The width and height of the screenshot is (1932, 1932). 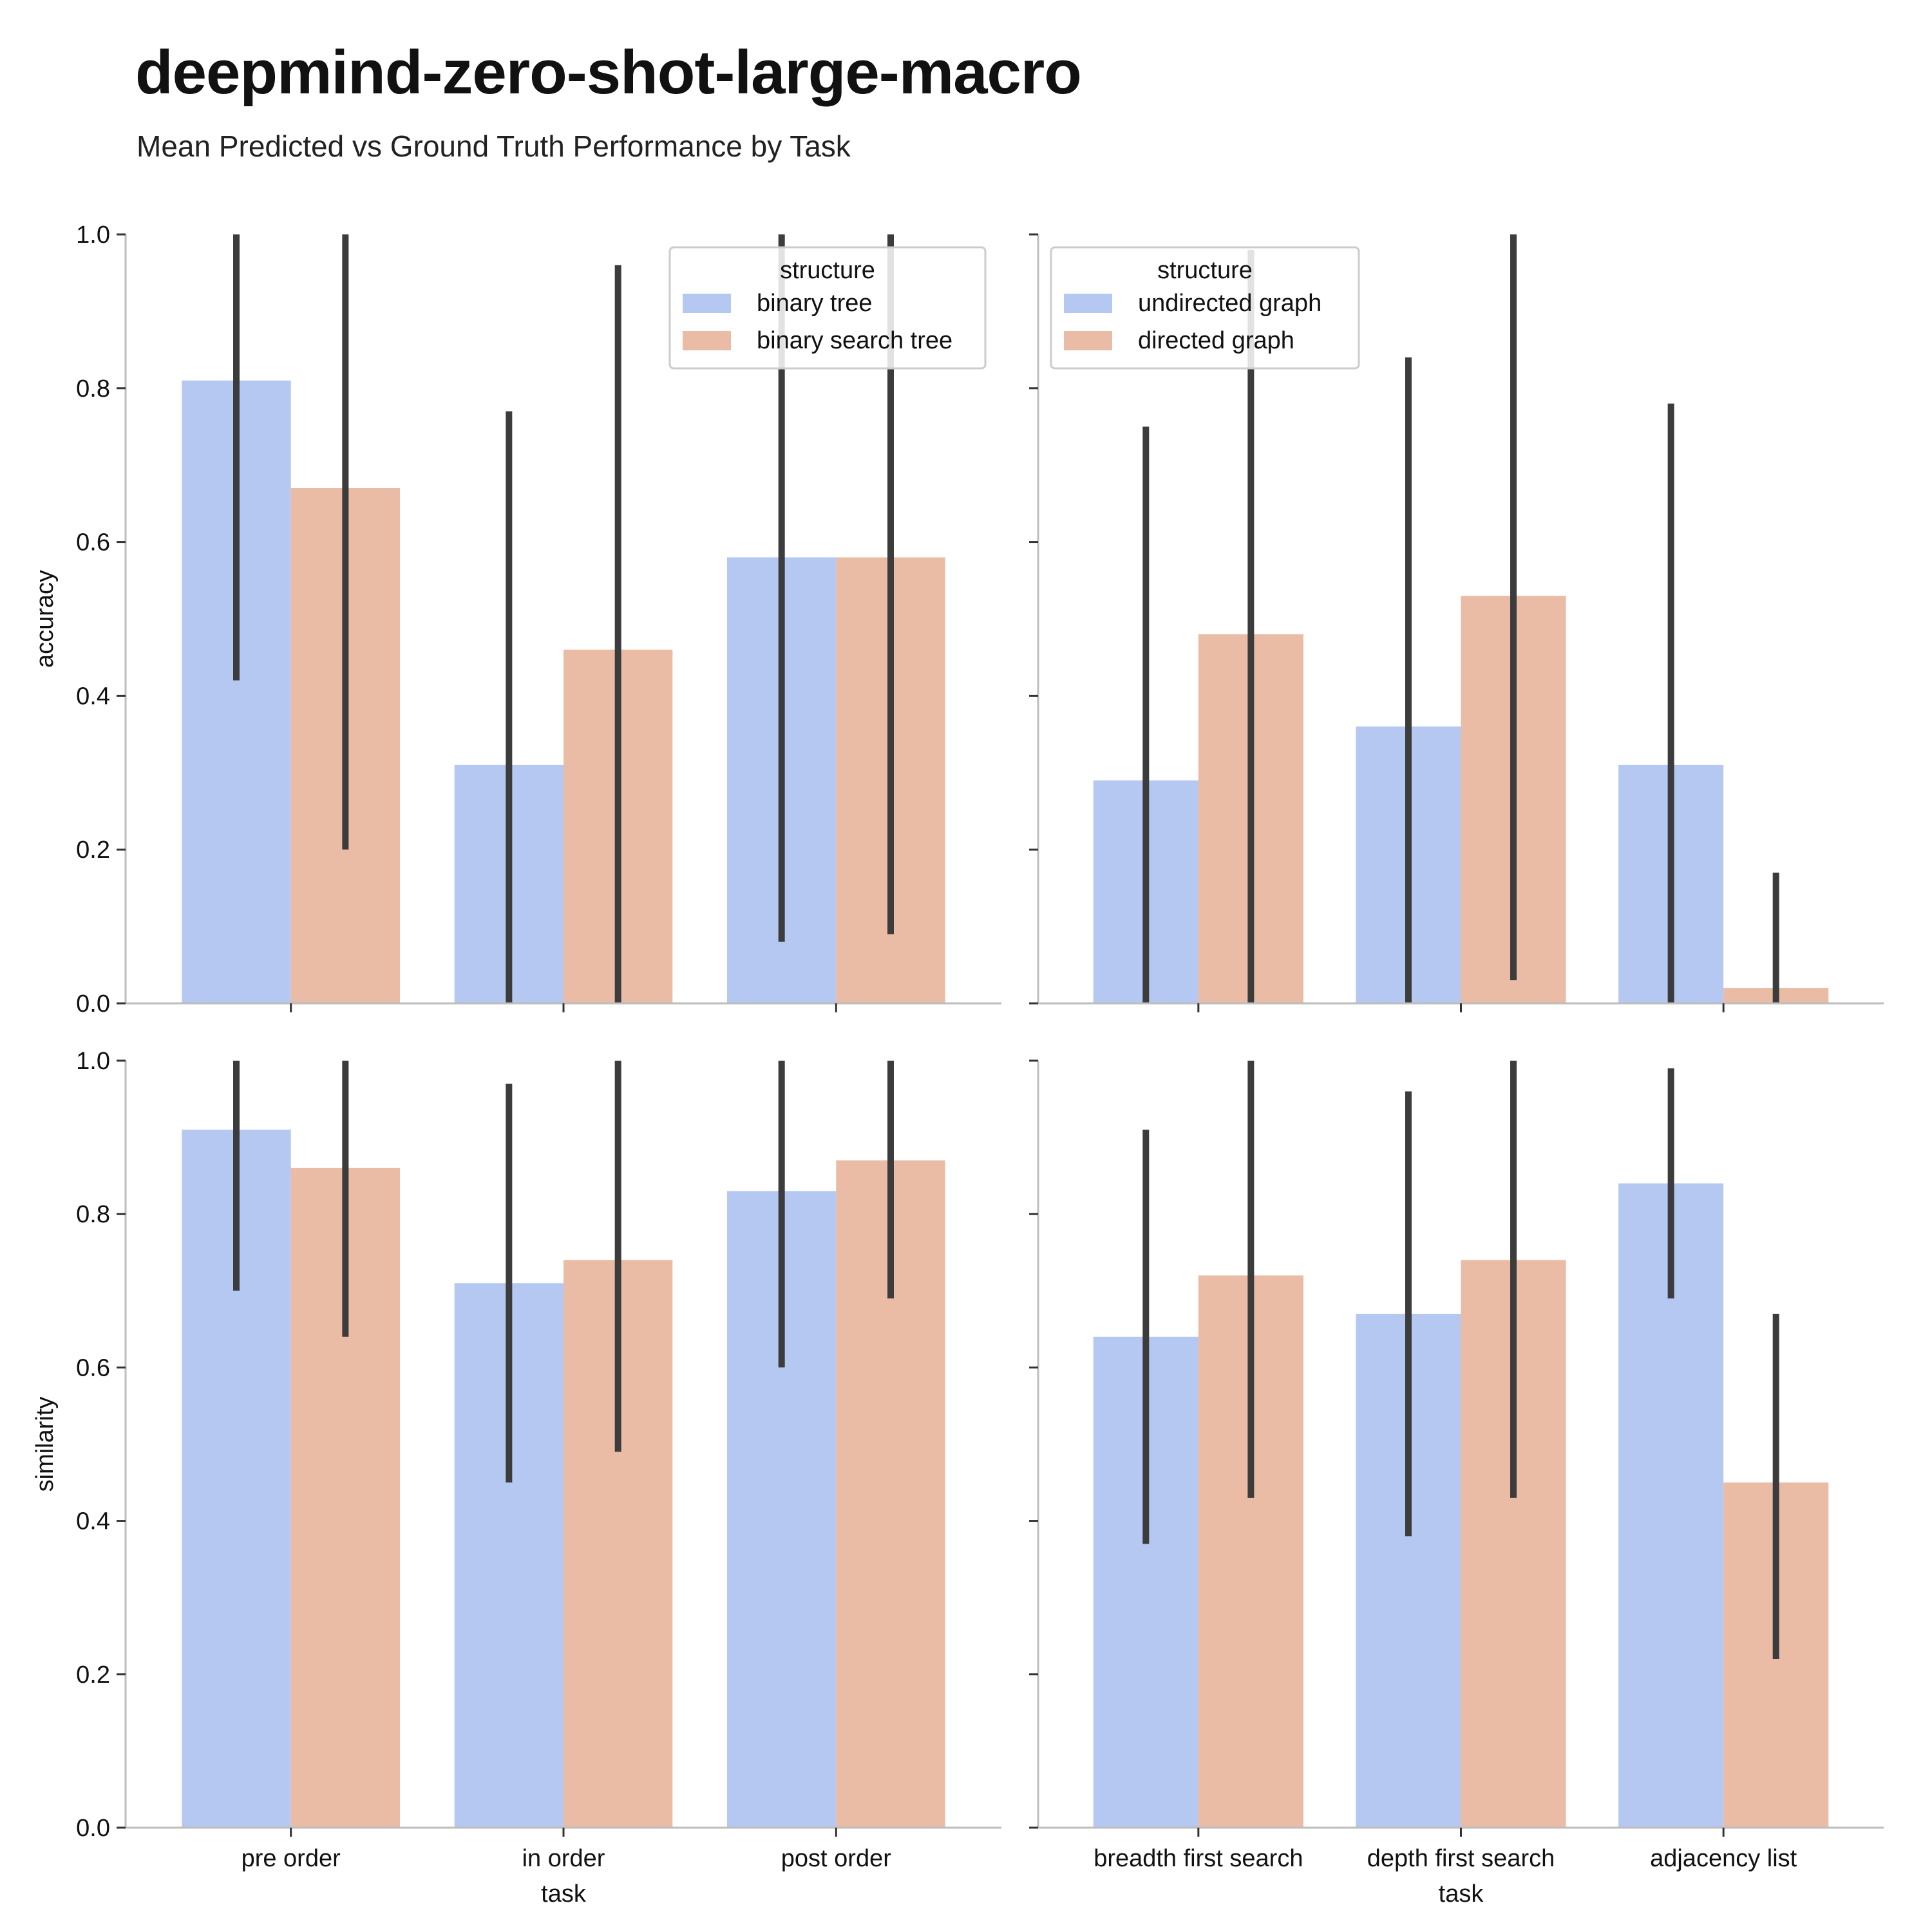 What do you see at coordinates (1198, 1859) in the screenshot?
I see `x-tick-label: breadth first search` at bounding box center [1198, 1859].